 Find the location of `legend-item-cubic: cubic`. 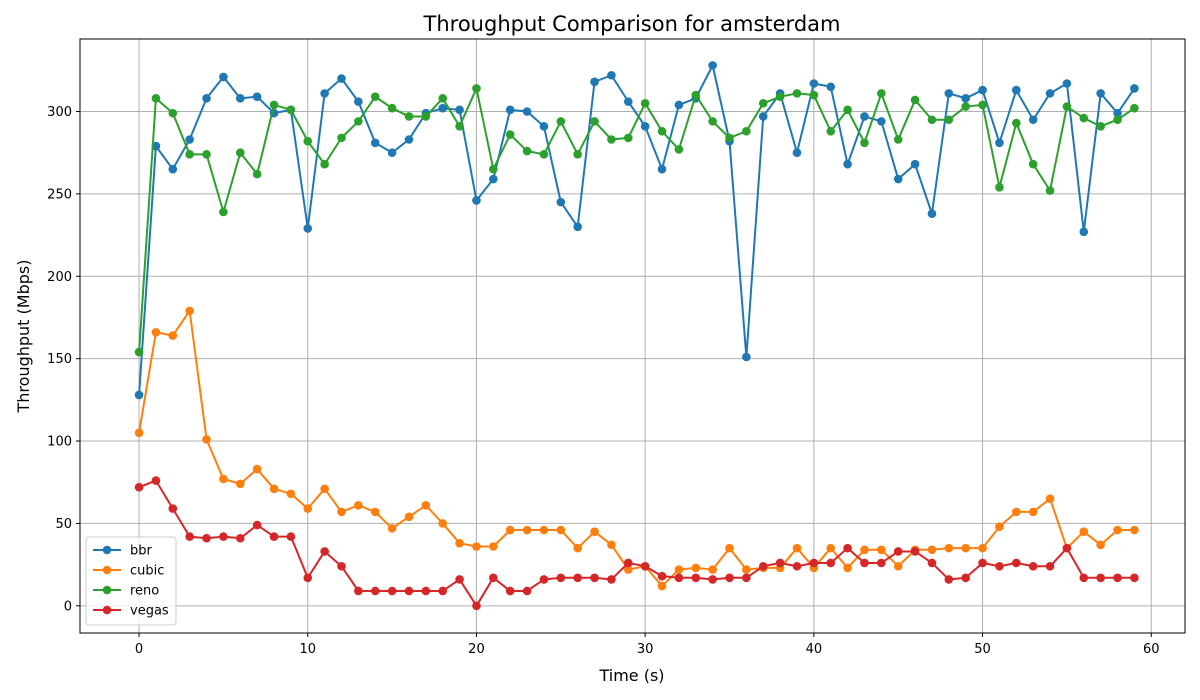

legend-item-cubic: cubic is located at coordinates (128, 571).